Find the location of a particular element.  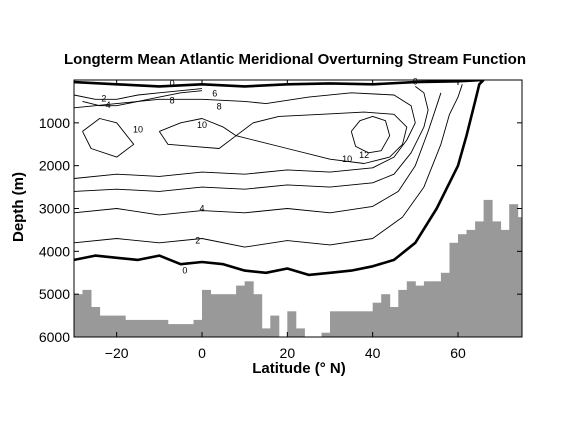

y-tick-label: 4000 is located at coordinates (54, 251).